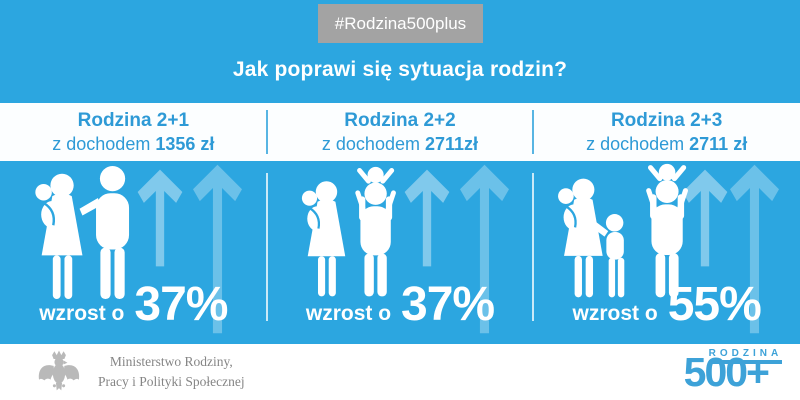 This screenshot has width=800, height=400. Describe the element at coordinates (623, 230) in the screenshot. I see `family-icon-two-parents-baby-child-child-on-shoulders` at that location.